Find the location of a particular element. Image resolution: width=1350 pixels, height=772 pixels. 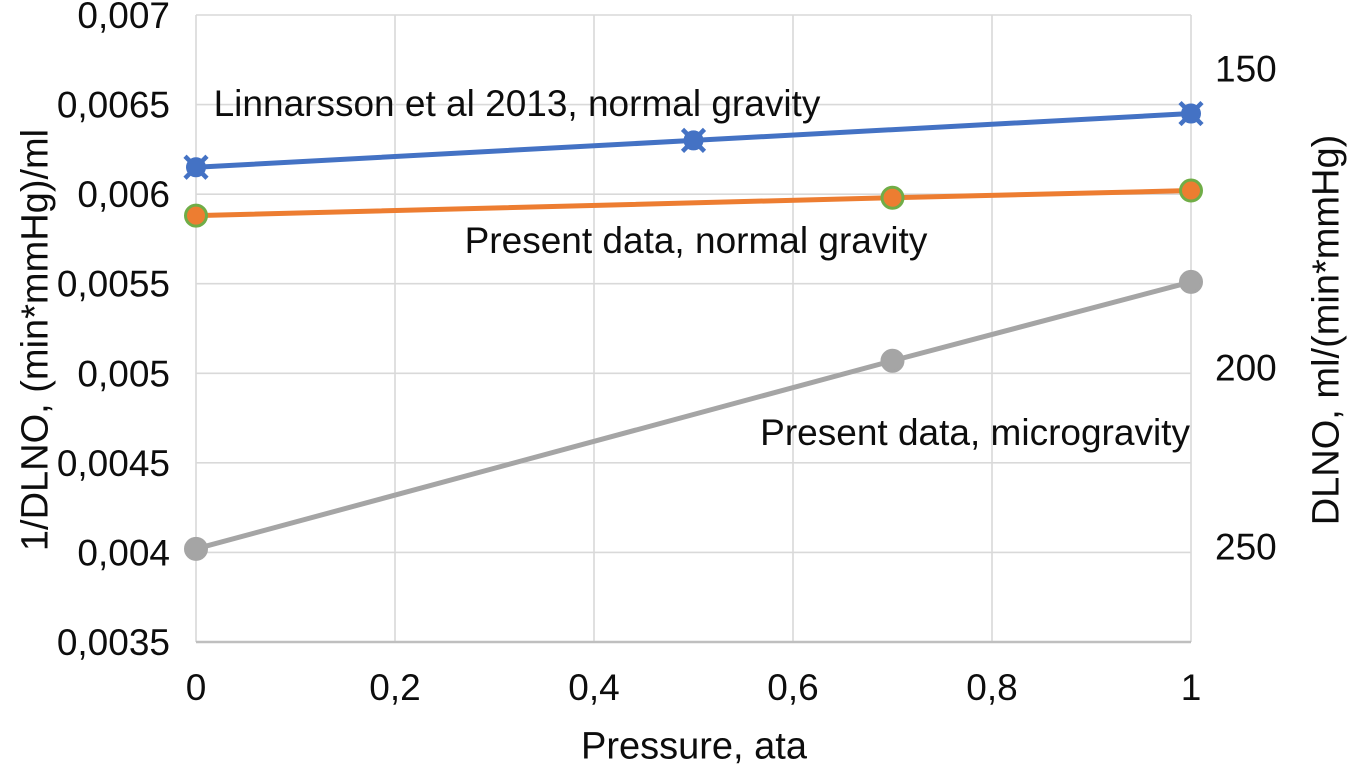

bottom-tick-label: 0,8 is located at coordinates (991, 687).